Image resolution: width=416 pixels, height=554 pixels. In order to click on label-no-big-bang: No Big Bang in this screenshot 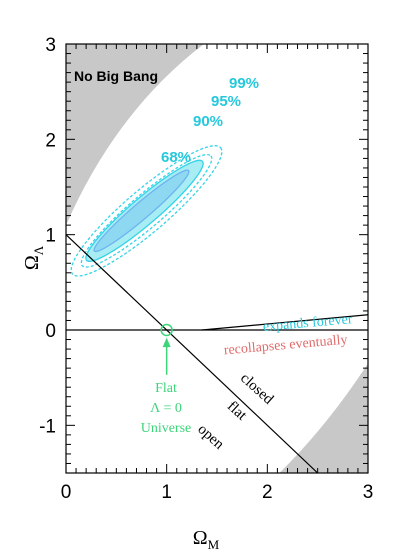, I will do `click(116, 76)`.